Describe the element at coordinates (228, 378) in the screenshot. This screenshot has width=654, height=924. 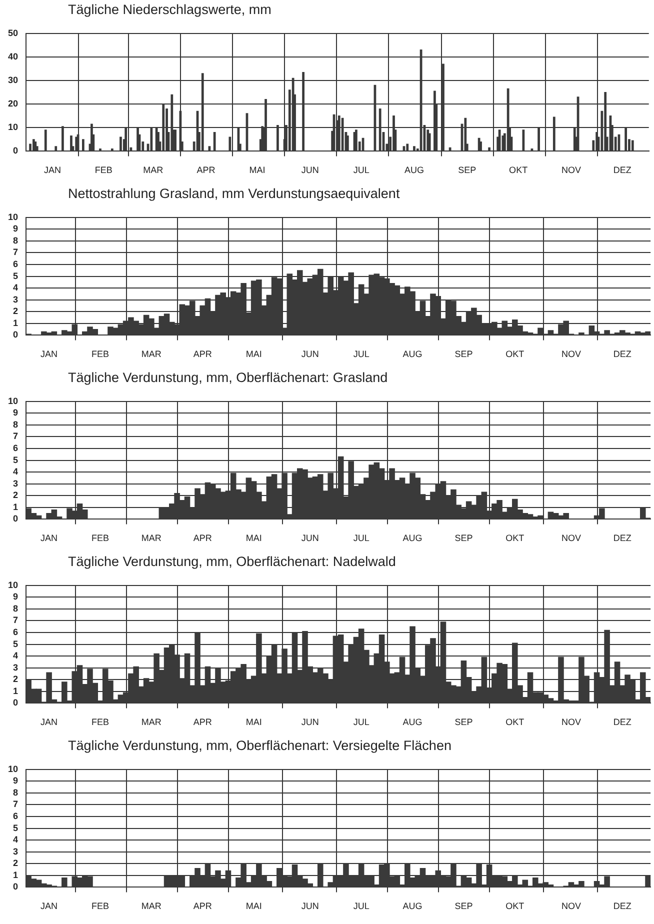
I see `chart-title: Tägliche Verdunstung, mm, Oberflächenart: Grasland` at that location.